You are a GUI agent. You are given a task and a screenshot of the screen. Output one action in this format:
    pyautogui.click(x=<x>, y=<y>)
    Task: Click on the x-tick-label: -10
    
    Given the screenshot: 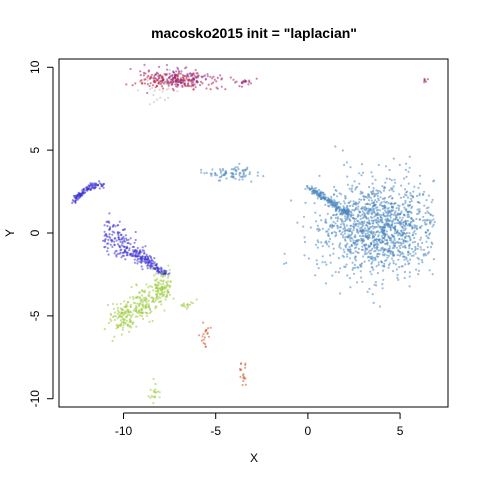 What is the action you would take?
    pyautogui.click(x=124, y=431)
    